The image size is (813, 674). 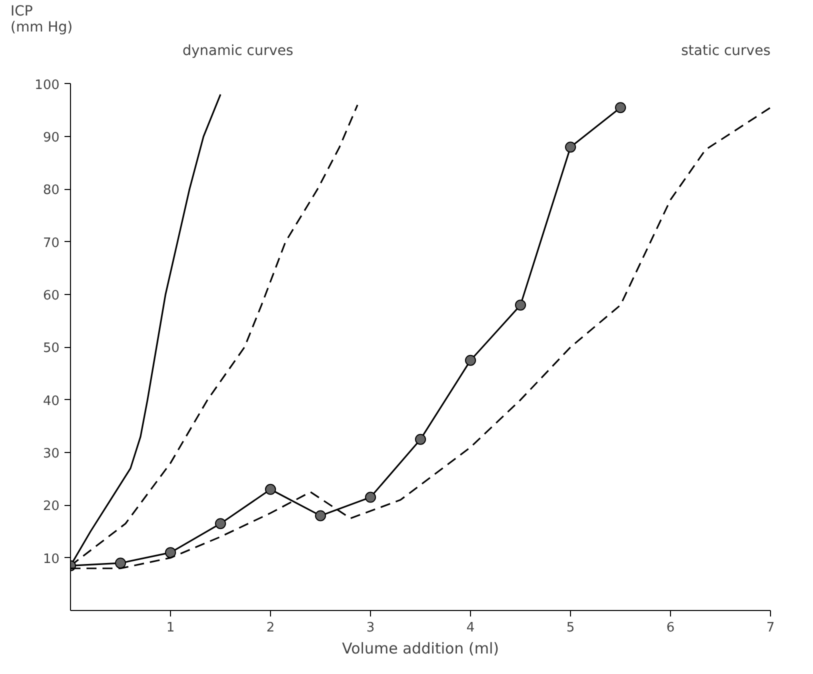 What do you see at coordinates (570, 628) in the screenshot?
I see `x-tick-label: 5` at bounding box center [570, 628].